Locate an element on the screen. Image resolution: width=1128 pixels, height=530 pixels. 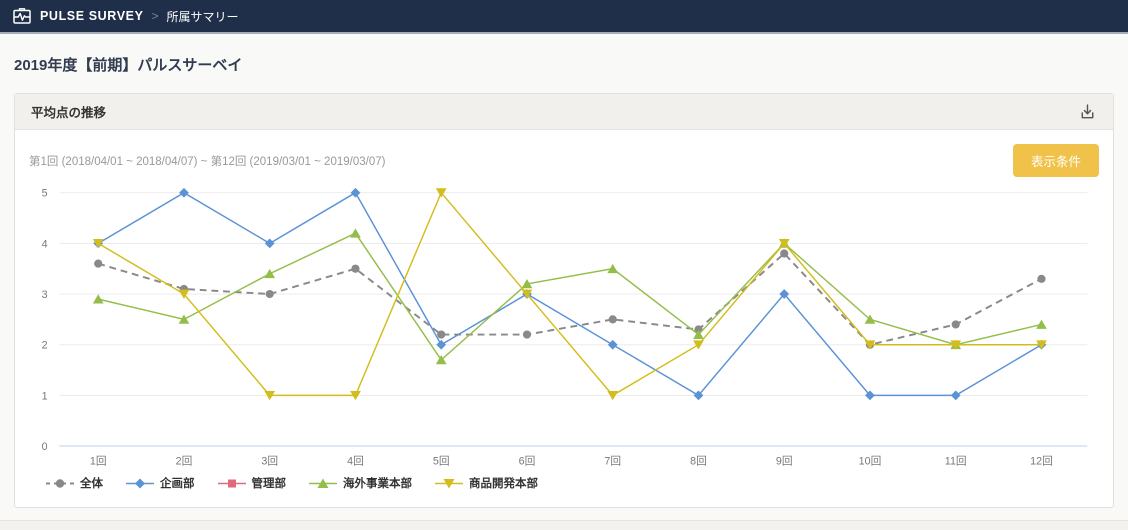
legend-label: 管理部 is located at coordinates (269, 484).